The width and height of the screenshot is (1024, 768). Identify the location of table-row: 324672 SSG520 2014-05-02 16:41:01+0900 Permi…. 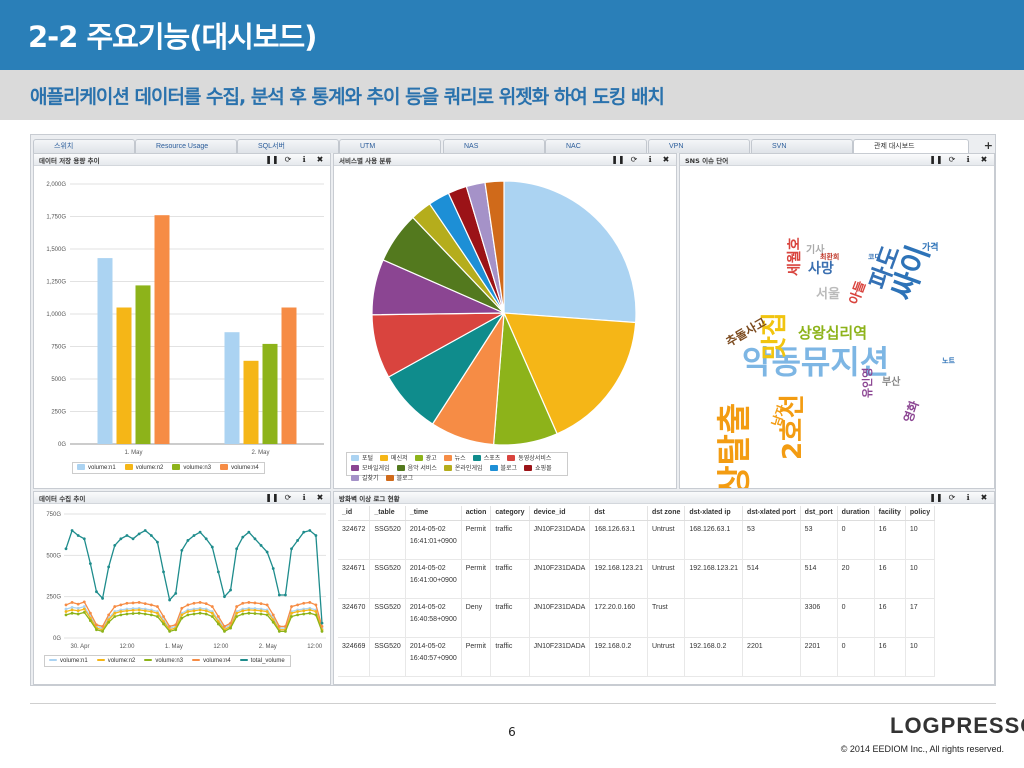
(637, 540).